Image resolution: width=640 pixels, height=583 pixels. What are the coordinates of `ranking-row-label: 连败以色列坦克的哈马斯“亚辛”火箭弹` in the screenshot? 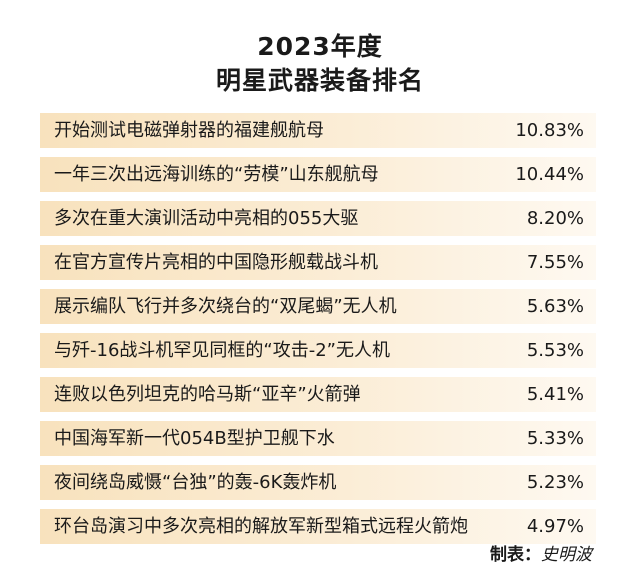 It's located at (207, 394).